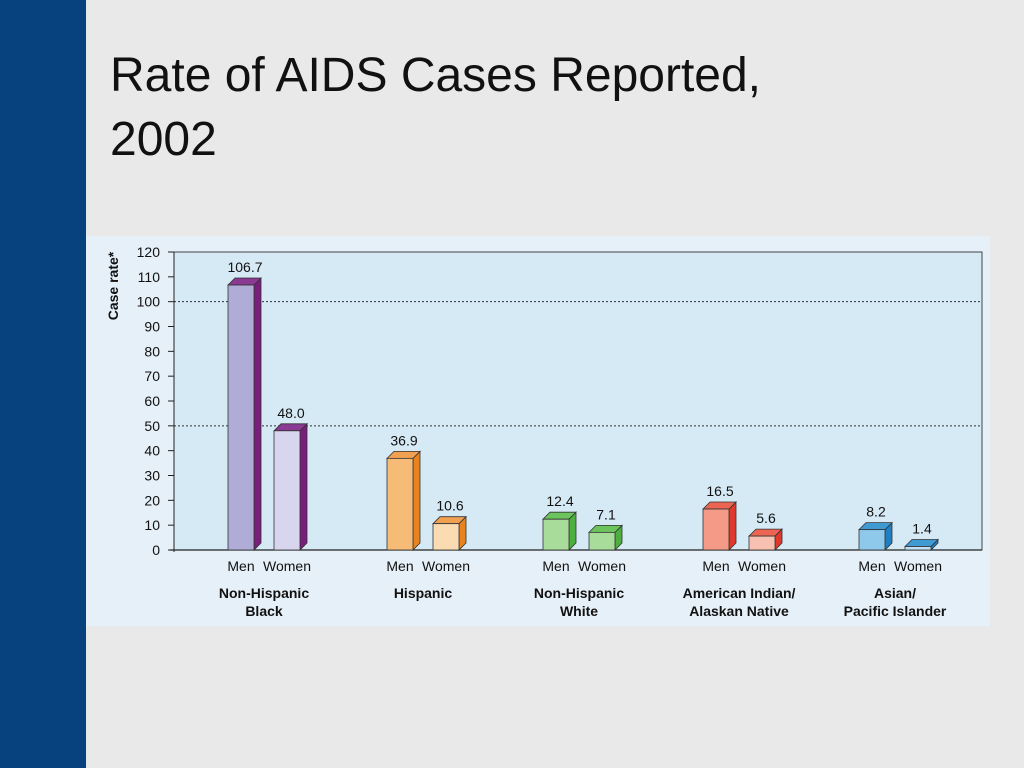 This screenshot has width=1024, height=768. Describe the element at coordinates (739, 593) in the screenshot. I see `group-label: American Indian/` at that location.